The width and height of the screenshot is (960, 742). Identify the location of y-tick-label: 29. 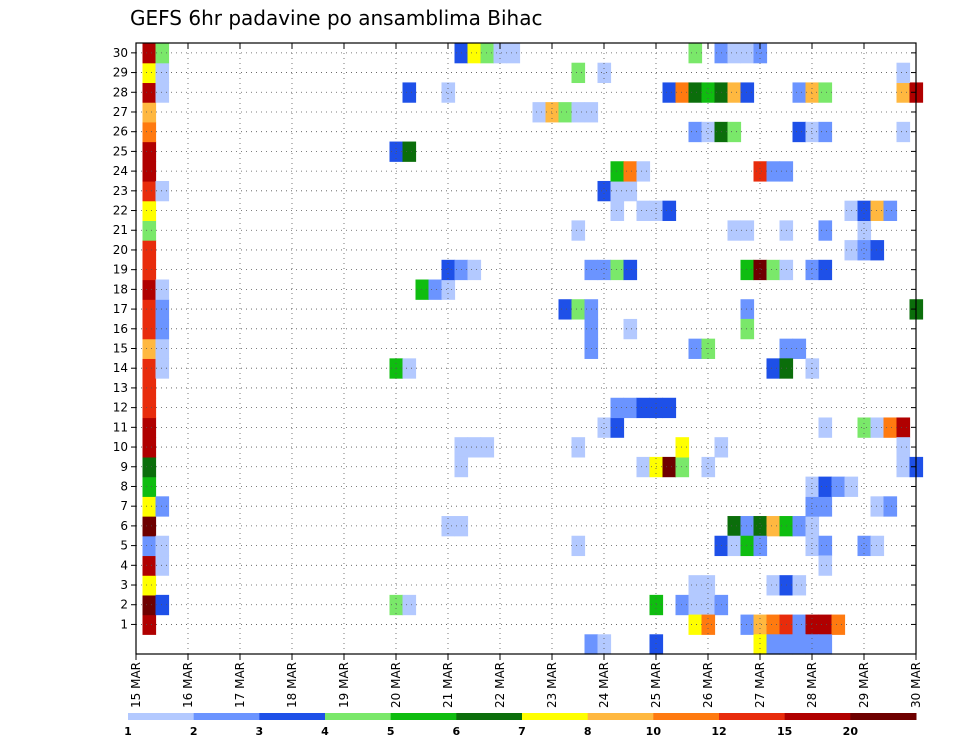
(120, 73).